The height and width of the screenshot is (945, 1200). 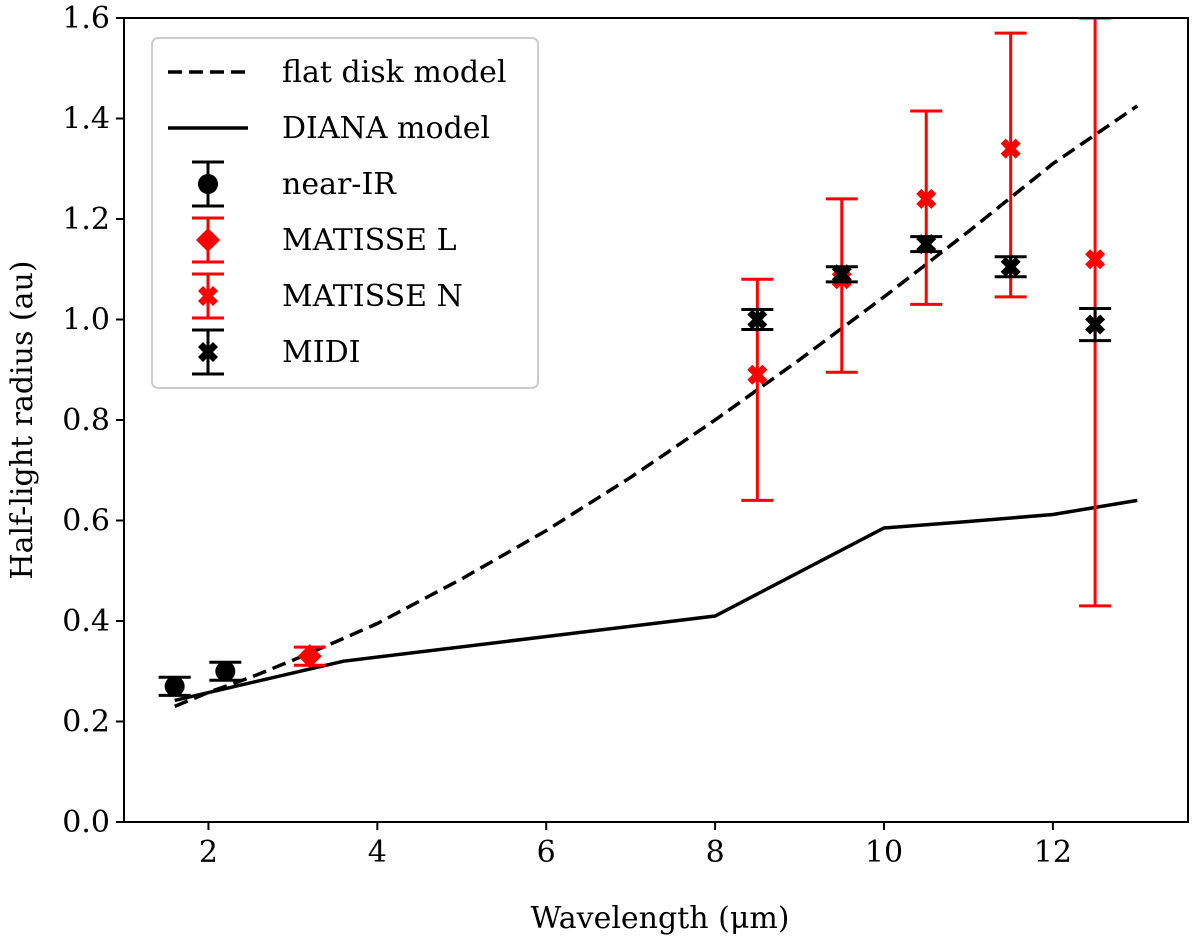 I want to click on legend-flat-disk-model-label: flat disk model, so click(x=394, y=72).